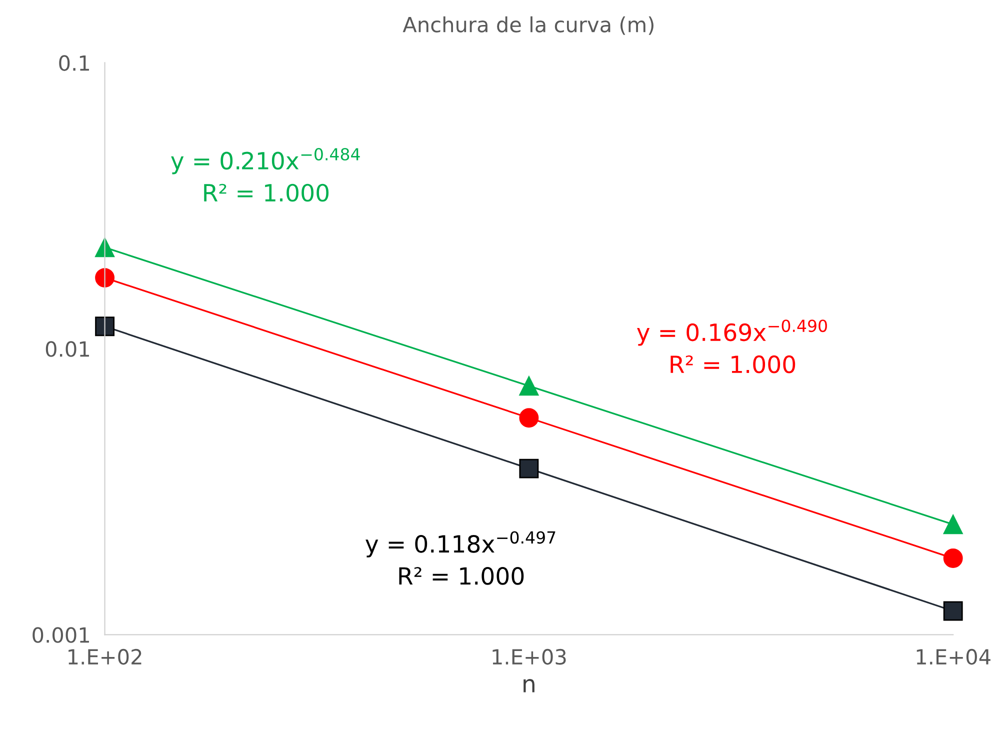  I want to click on text: y = 0.118x$^{−0.497}$ R² = 1.000, so click(461, 558).